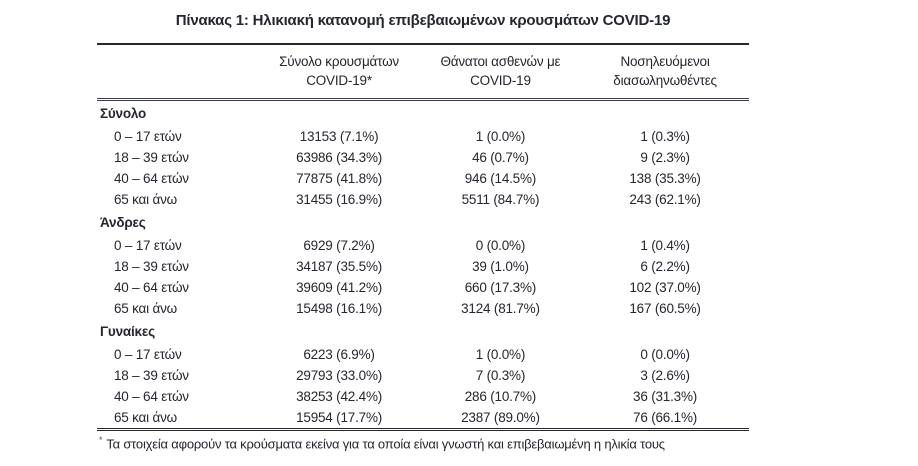 The height and width of the screenshot is (466, 918). Describe the element at coordinates (339, 72) in the screenshot. I see `column-header-cases: Σύνολο κρουσμάτων COVID-19*` at that location.